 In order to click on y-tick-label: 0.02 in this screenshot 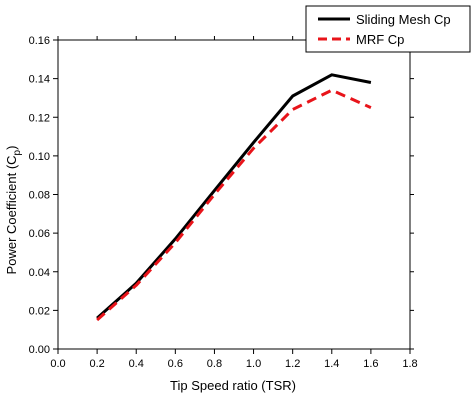, I will do `click(39, 311)`.